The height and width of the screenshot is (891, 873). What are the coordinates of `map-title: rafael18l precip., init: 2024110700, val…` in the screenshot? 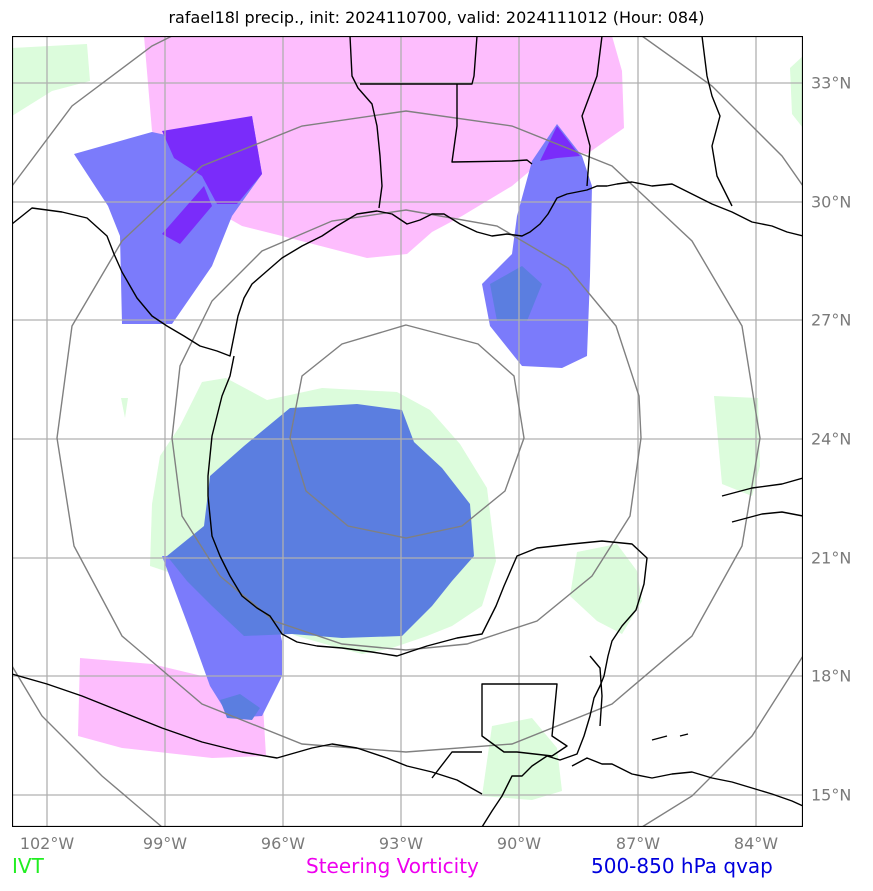 It's located at (436, 17).